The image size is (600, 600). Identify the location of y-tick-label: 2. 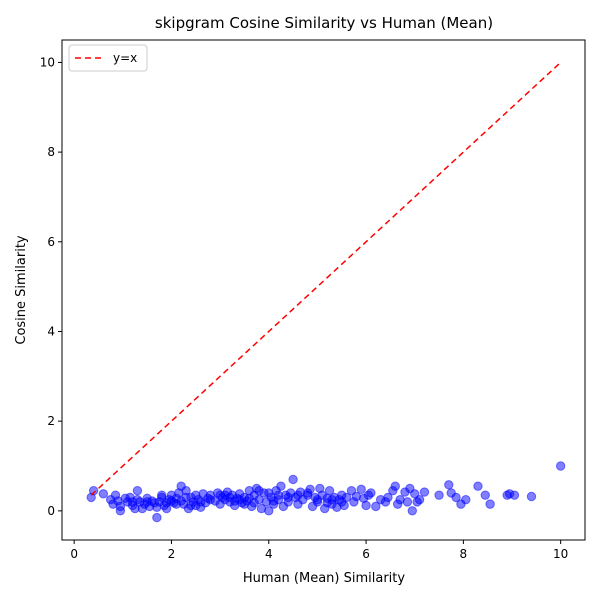
(51, 421).